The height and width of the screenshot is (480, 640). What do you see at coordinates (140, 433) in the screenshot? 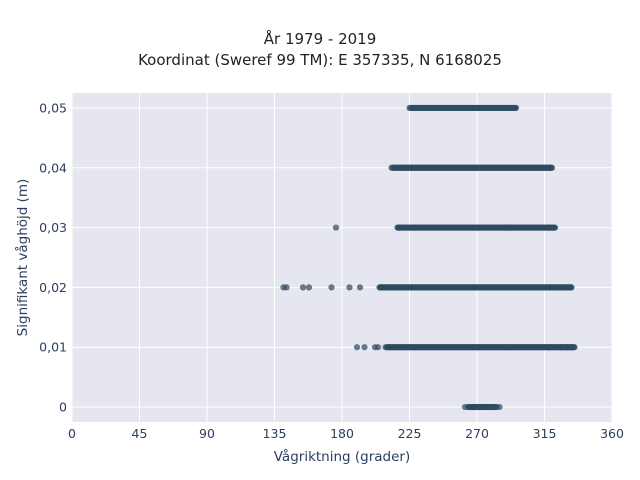
I see `x-tick-label: 45` at bounding box center [140, 433].